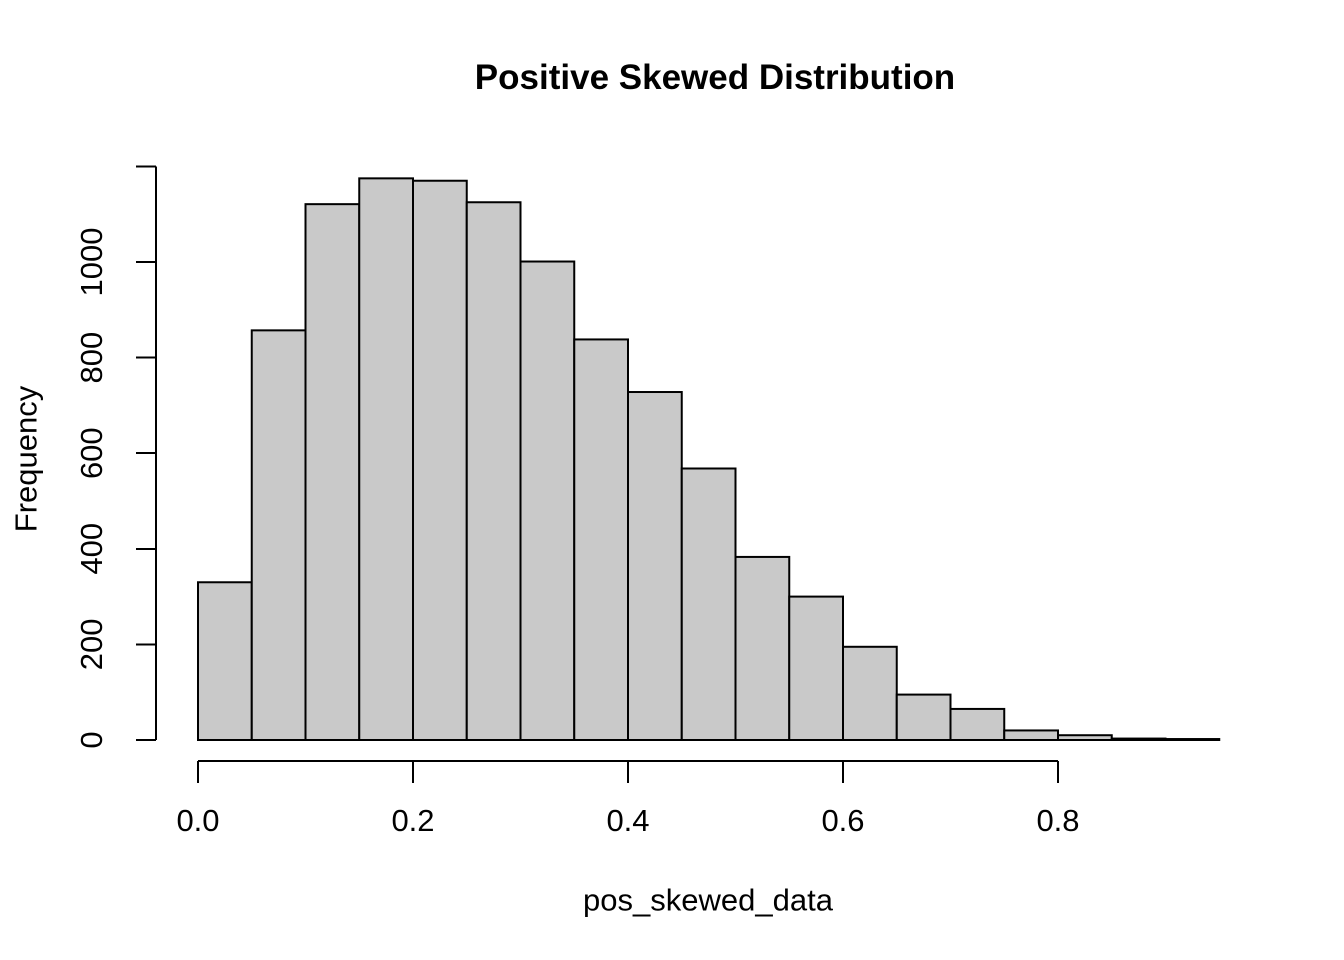 The width and height of the screenshot is (1344, 960). I want to click on y-tick-label: 600, so click(91, 453).